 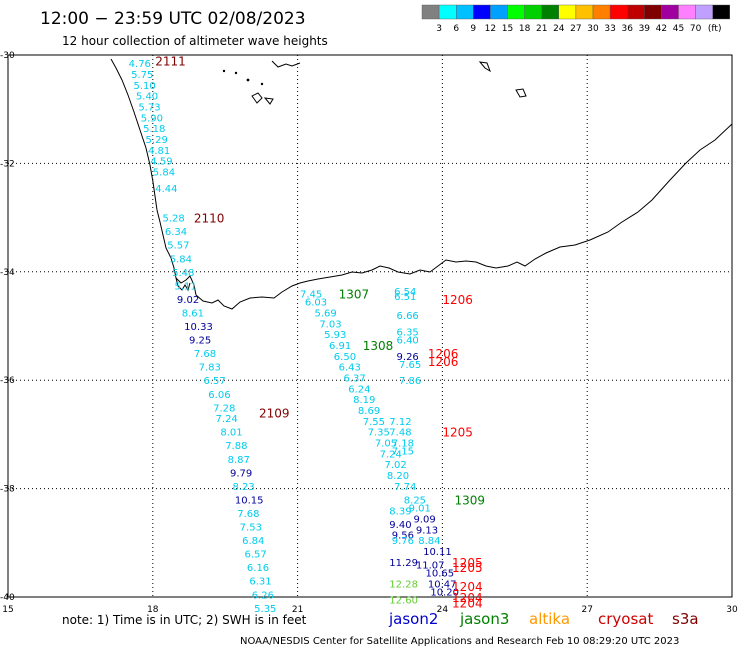 I want to click on wave-height-value: 6.31, so click(x=260, y=582).